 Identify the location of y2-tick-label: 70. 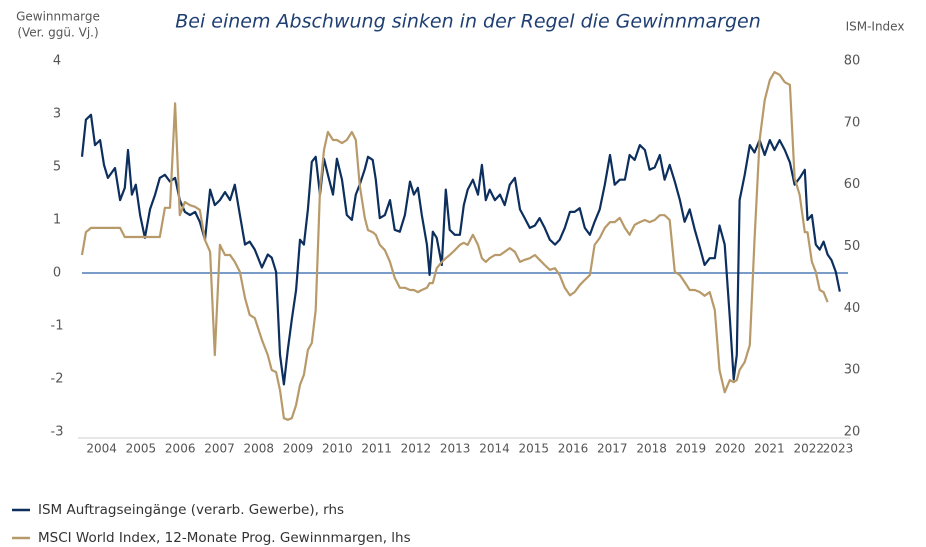
(852, 122).